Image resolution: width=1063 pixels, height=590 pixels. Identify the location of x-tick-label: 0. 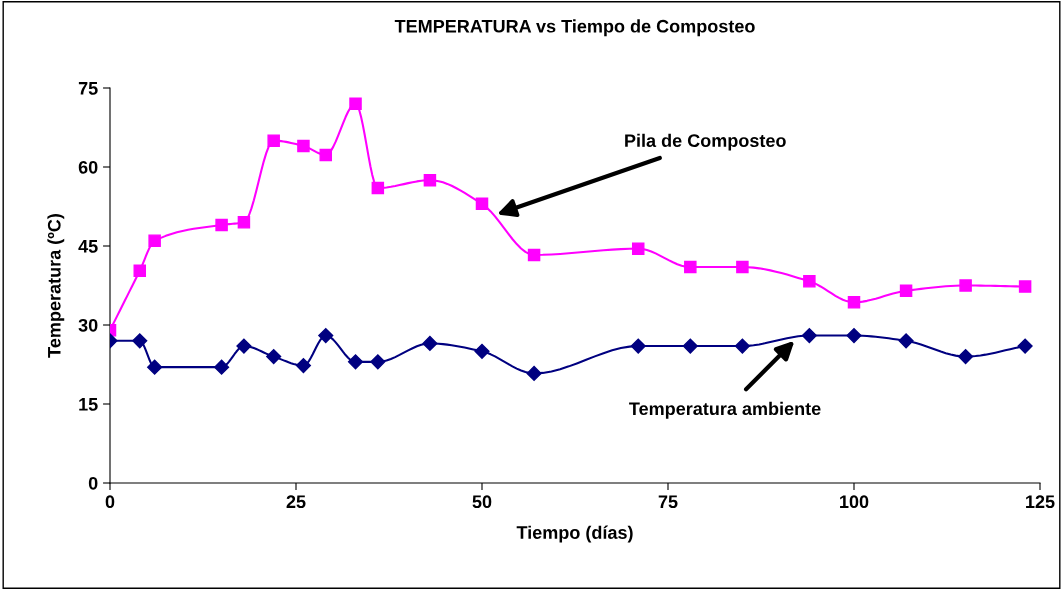
(110, 502).